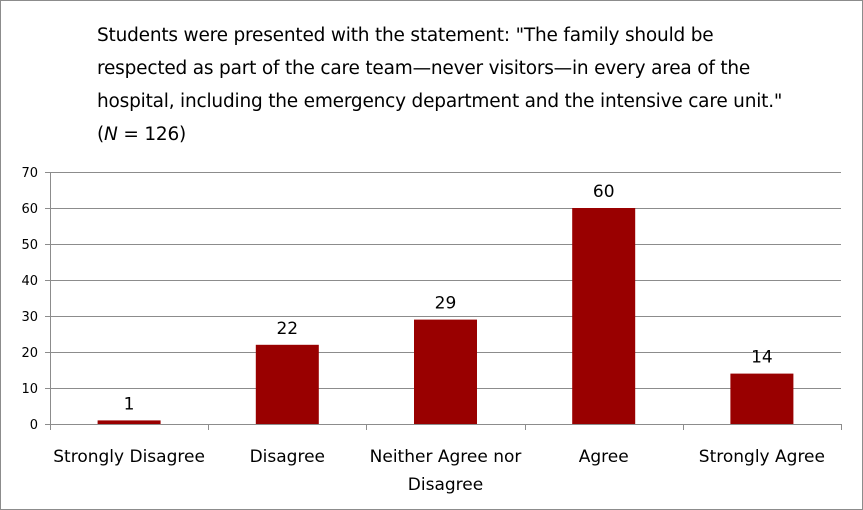 The image size is (863, 510). What do you see at coordinates (604, 457) in the screenshot?
I see `x-category-label: Agree` at bounding box center [604, 457].